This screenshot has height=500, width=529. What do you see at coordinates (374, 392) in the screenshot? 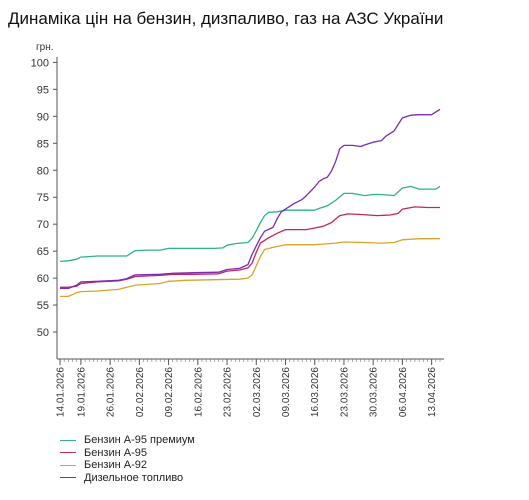
I see `x-tick-label: 30.03.2026` at bounding box center [374, 392].